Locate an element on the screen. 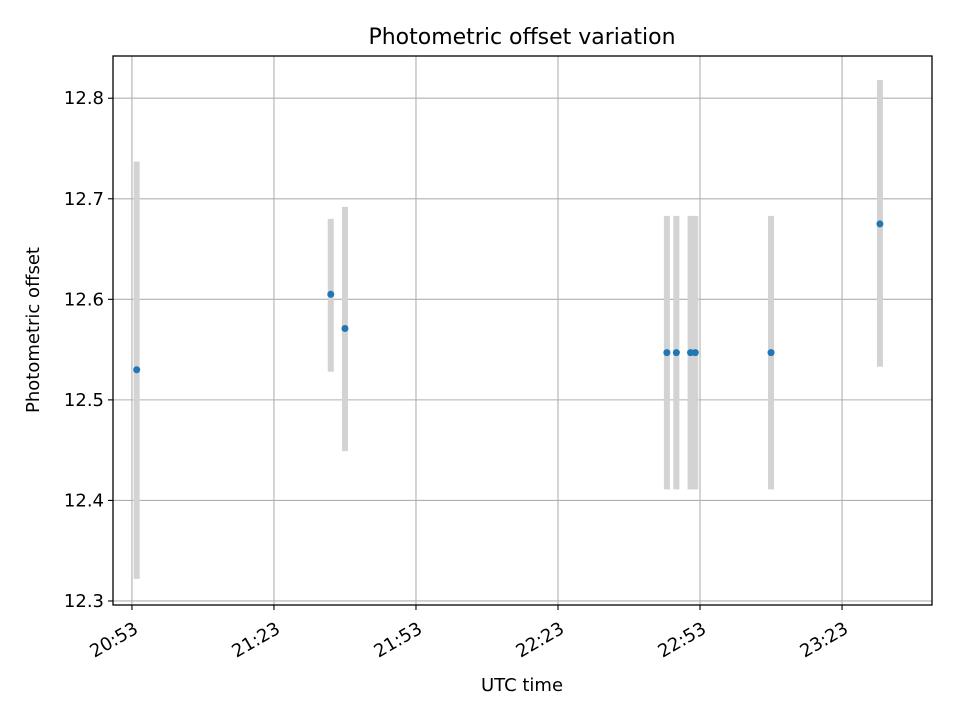  y-tick-label: 12.3 is located at coordinates (84, 601).